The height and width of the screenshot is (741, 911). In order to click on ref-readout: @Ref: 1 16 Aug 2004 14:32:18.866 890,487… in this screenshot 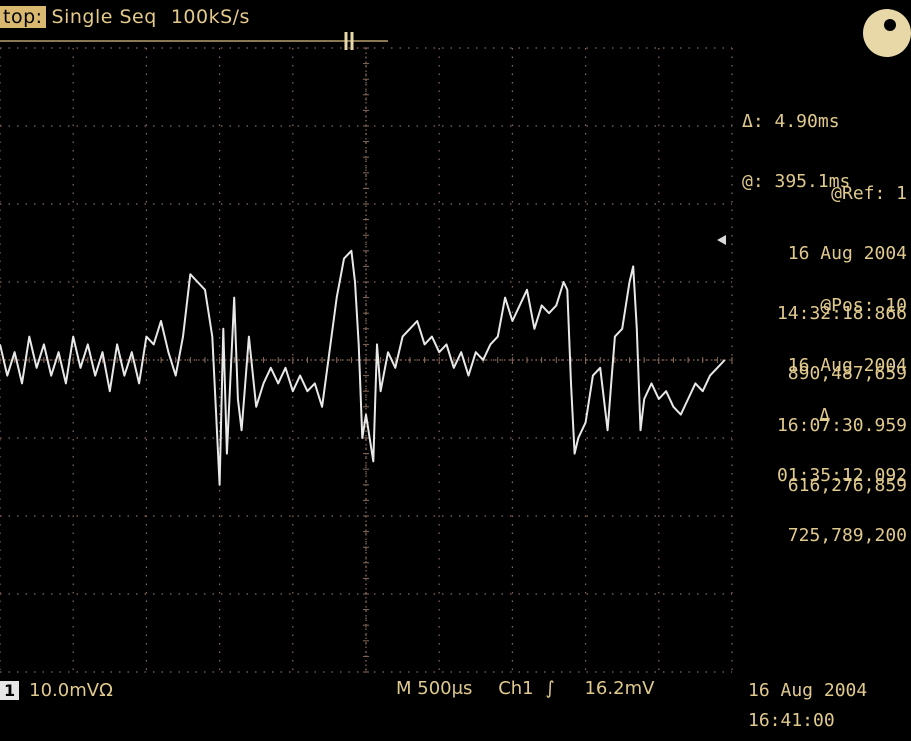, I will do `click(842, 284)`.